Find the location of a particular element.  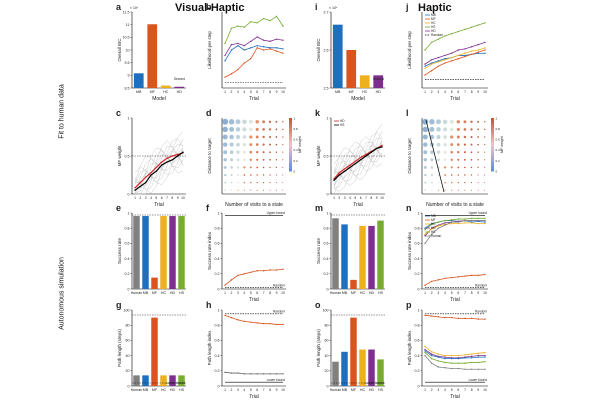

annotation-p-Random: Random is located at coordinates (481, 311).